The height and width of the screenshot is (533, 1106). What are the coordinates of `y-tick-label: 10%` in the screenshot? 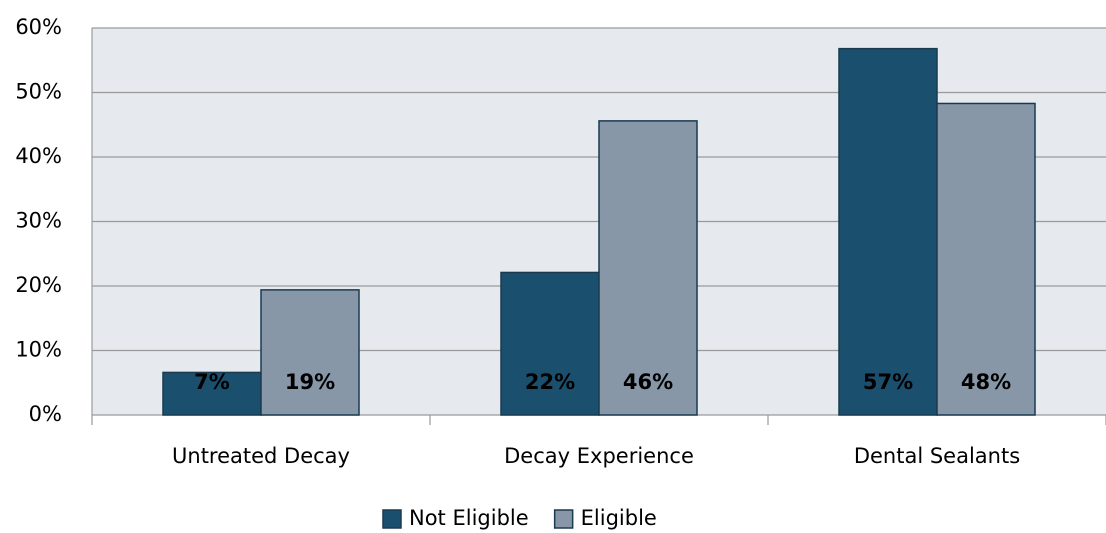 It's located at (38, 350).